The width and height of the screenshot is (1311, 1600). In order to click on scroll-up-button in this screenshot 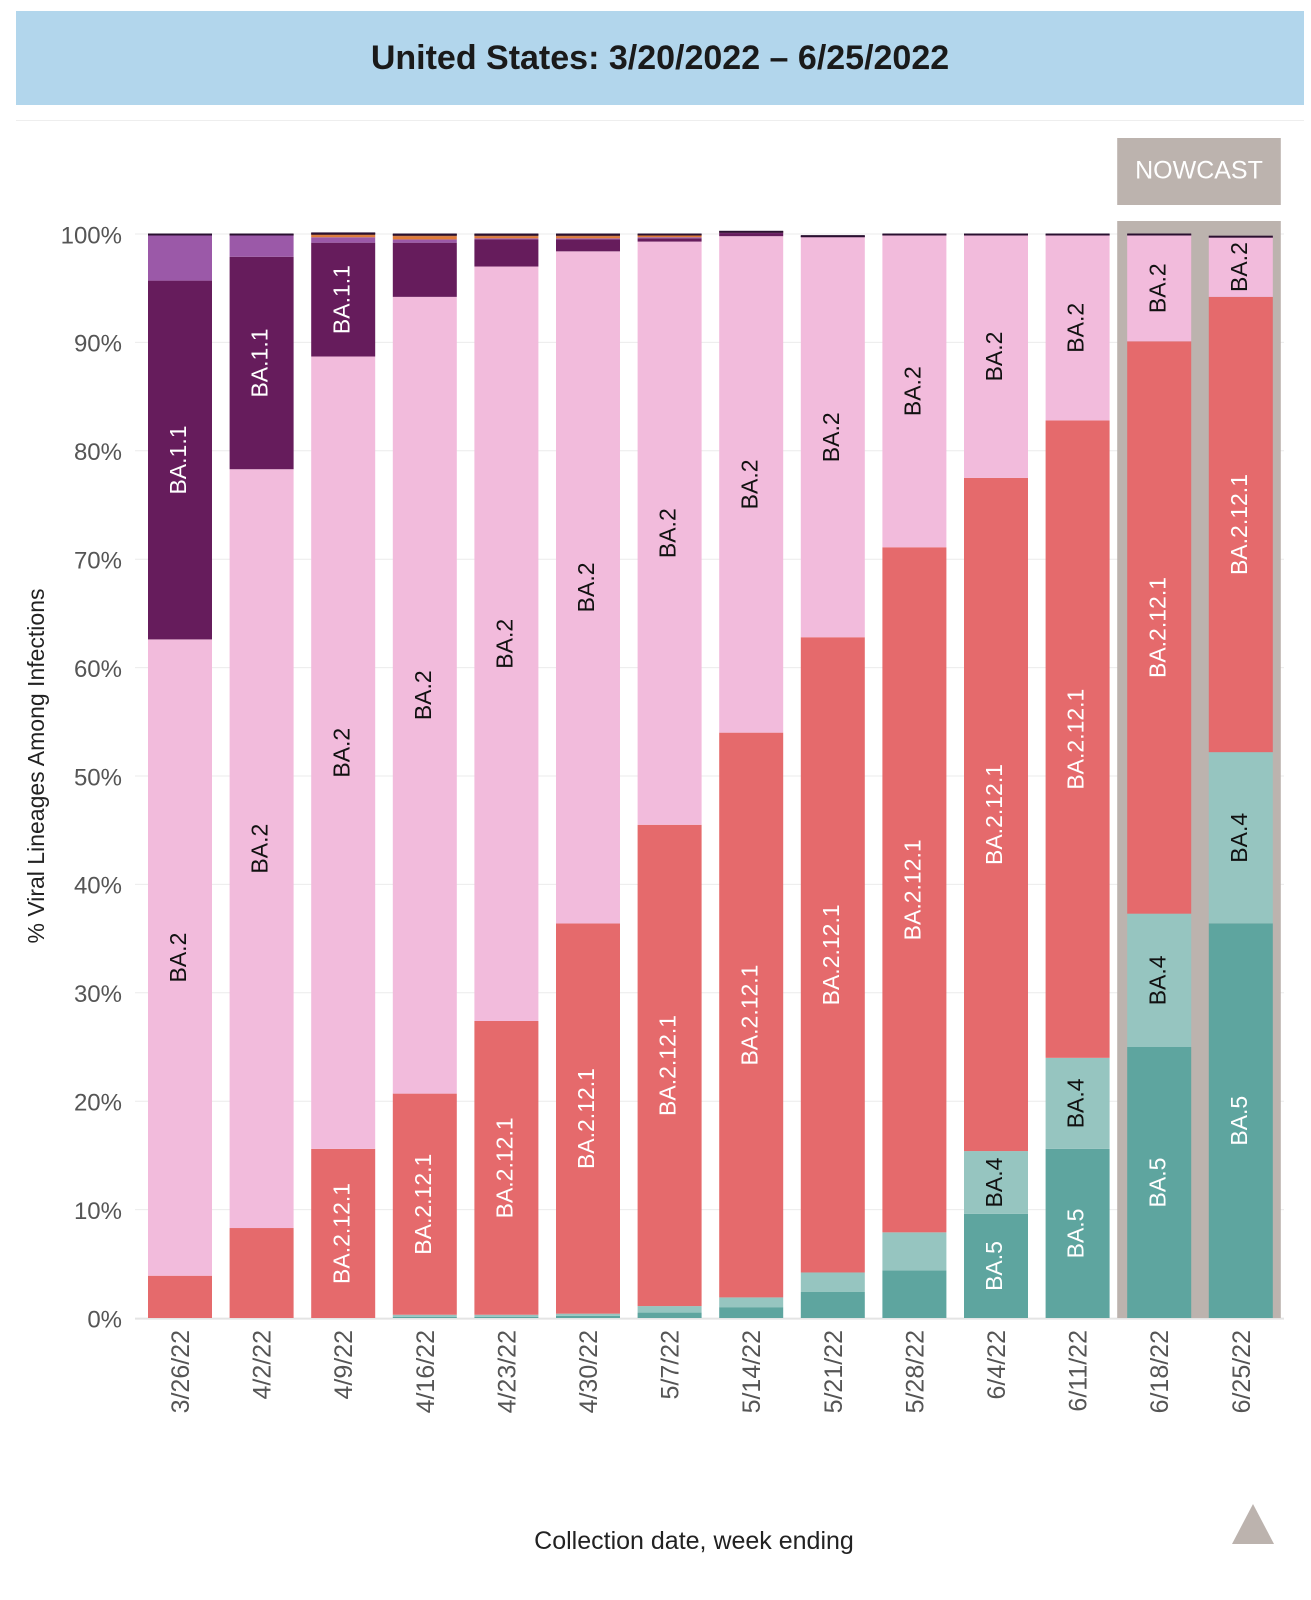, I will do `click(1253, 1524)`.